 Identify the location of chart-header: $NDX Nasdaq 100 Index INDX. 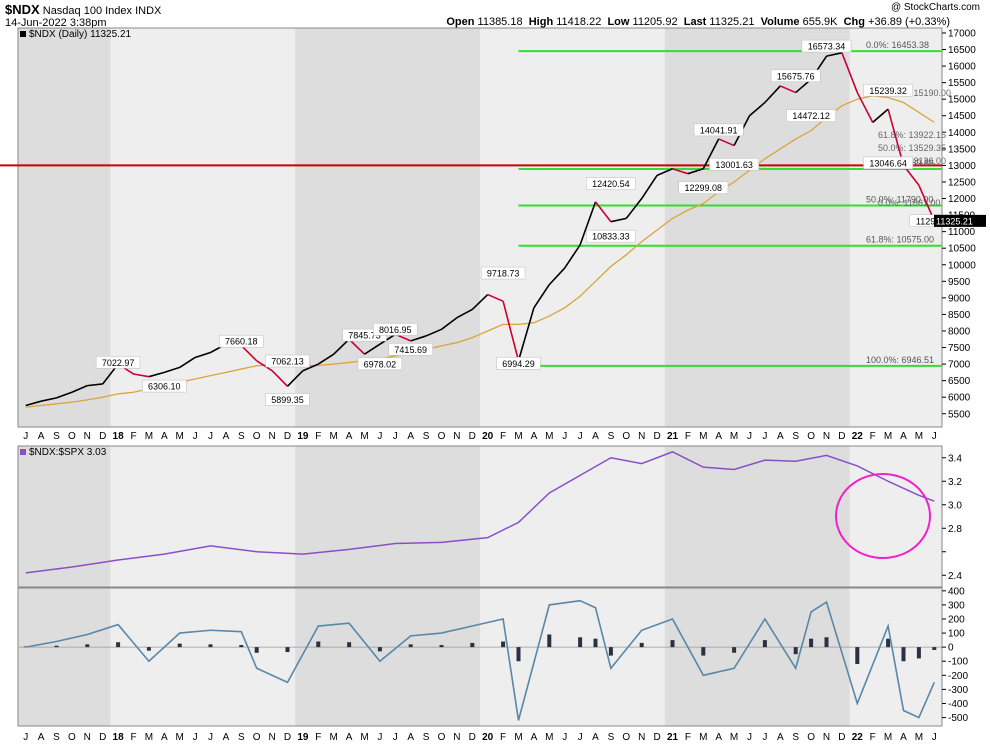
(83, 9).